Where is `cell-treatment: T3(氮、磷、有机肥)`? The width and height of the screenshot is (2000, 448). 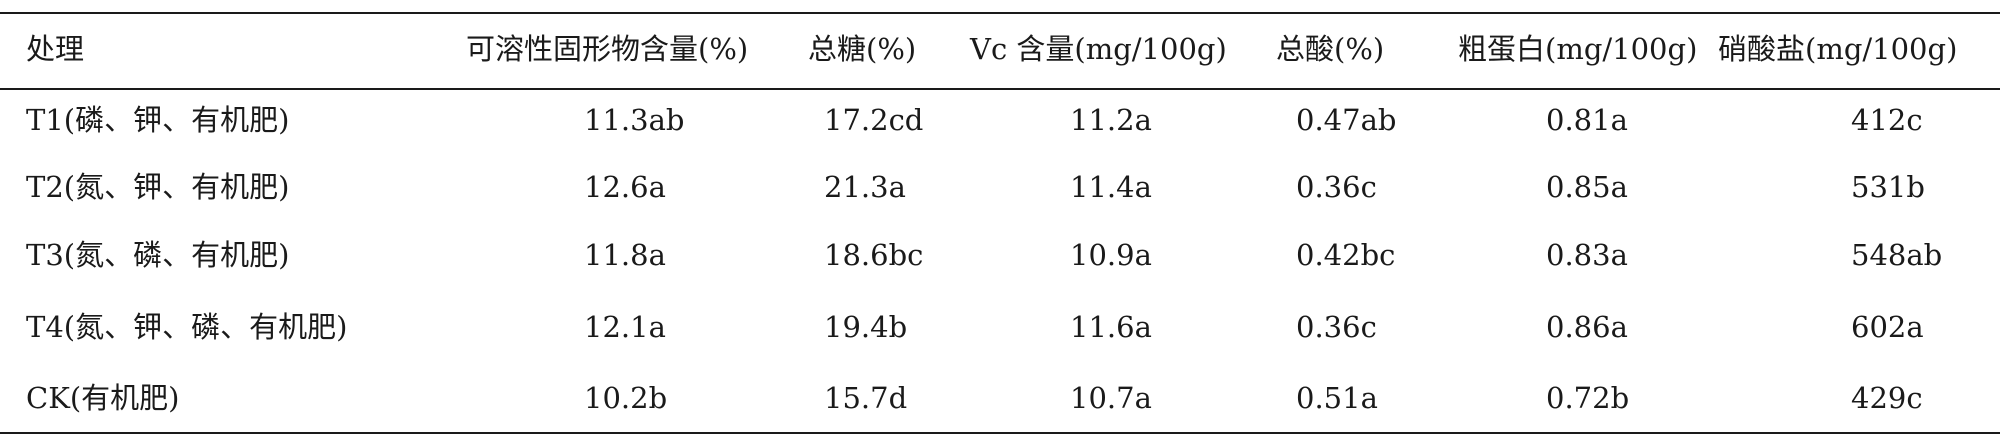 cell-treatment: T3(氮、磷、有机肥) is located at coordinates (158, 255).